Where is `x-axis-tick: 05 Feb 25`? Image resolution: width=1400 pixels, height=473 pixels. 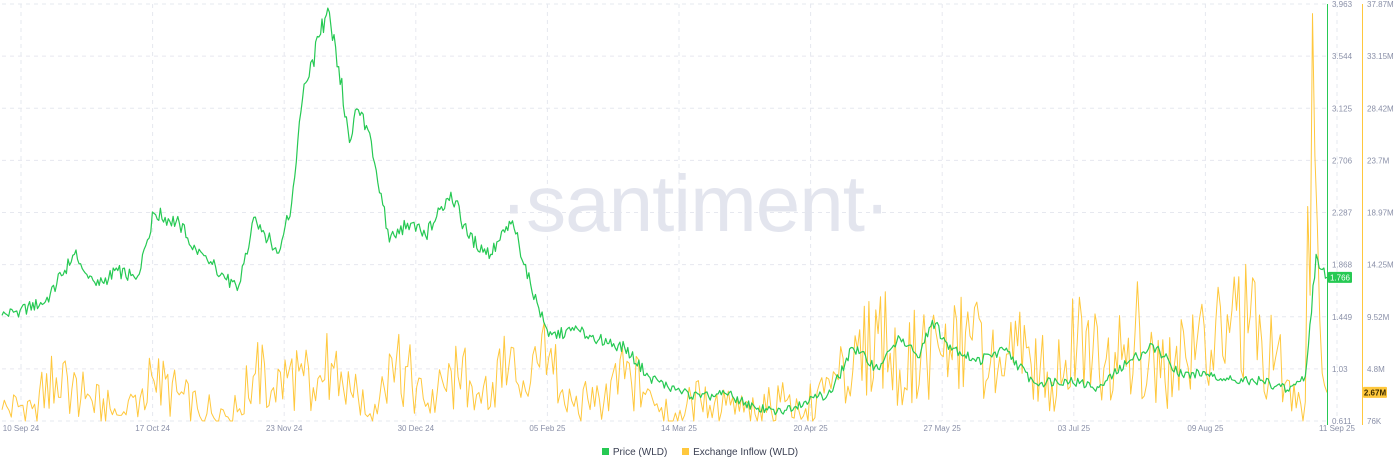
x-axis-tick: 05 Feb 25 is located at coordinates (547, 428).